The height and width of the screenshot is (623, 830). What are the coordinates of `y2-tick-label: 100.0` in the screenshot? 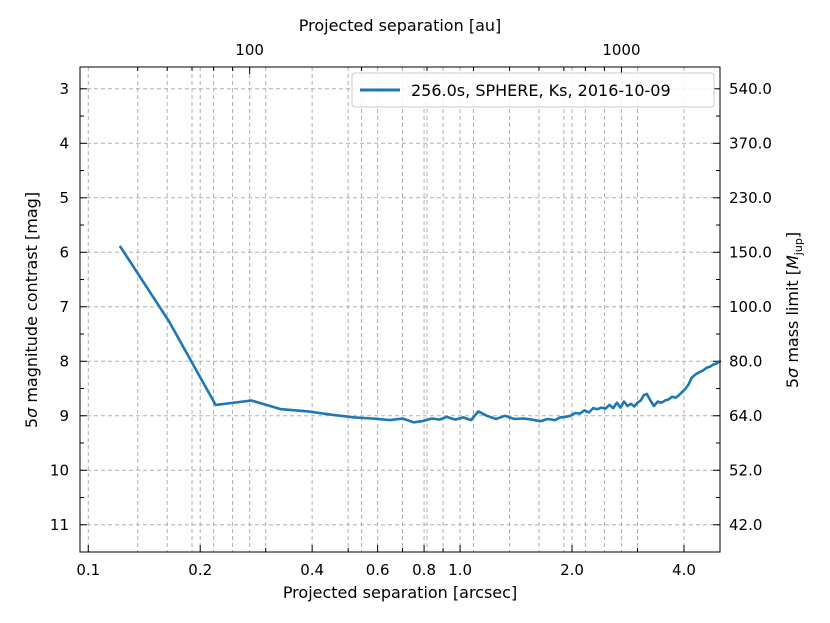 It's located at (750, 307).